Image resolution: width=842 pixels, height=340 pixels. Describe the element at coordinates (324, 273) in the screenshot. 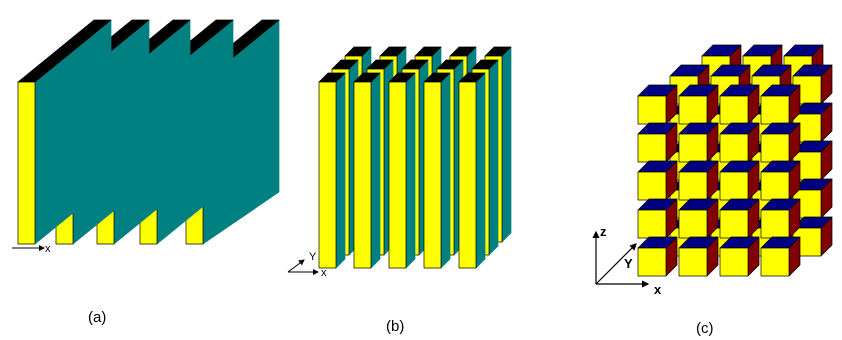

I see `panel-b-x-label: x` at that location.